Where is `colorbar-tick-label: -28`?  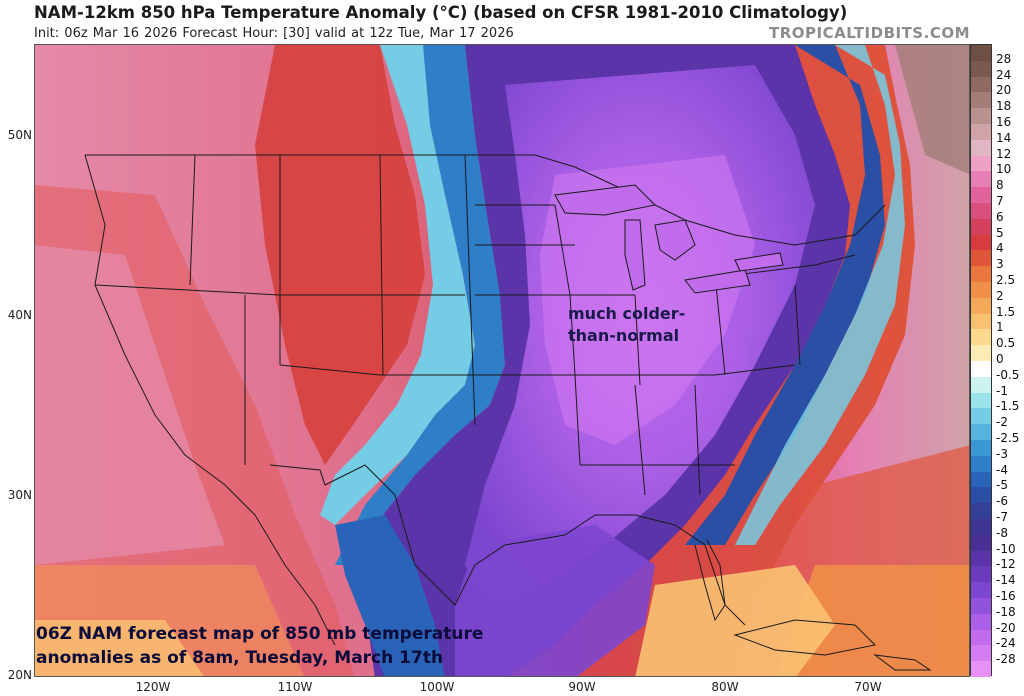 colorbar-tick-label: -28 is located at coordinates (1006, 659).